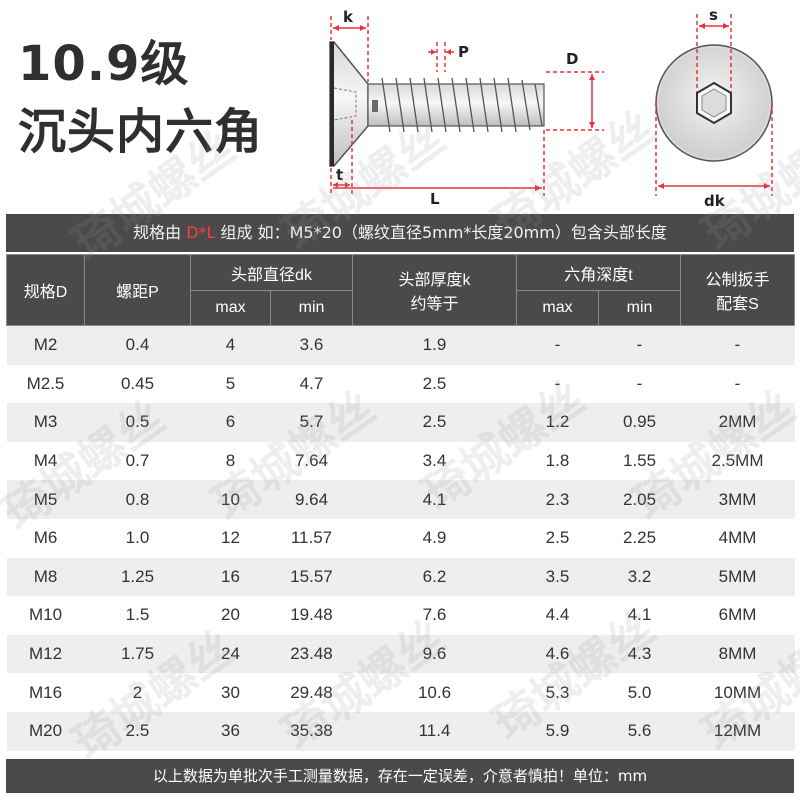 The height and width of the screenshot is (800, 800). Describe the element at coordinates (434, 692) in the screenshot. I see `cell-k: 10.6` at that location.